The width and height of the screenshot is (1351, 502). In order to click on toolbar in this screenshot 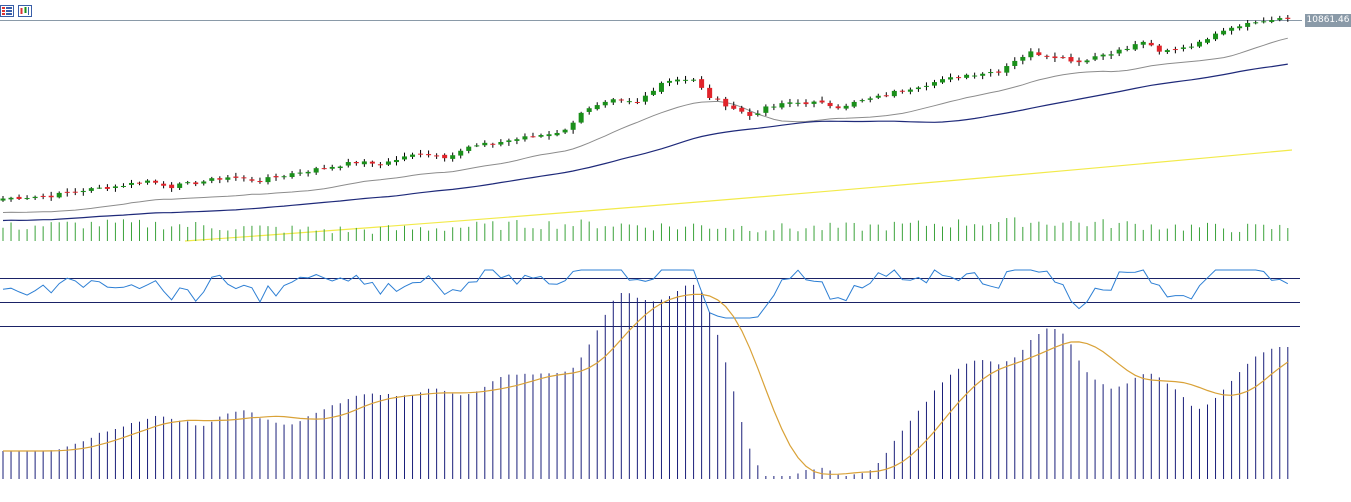, I will do `click(16, 11)`.